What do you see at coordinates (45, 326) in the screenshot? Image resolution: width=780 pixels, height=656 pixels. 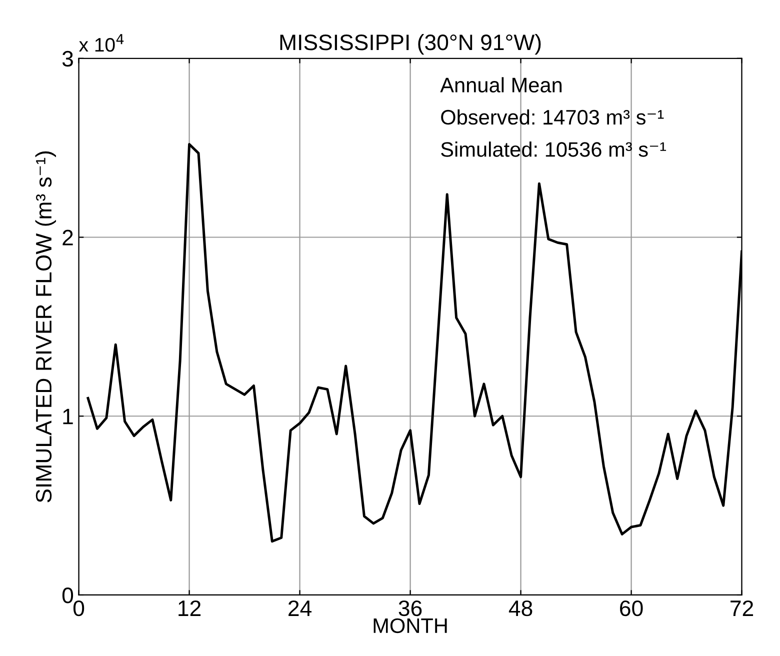 I see `y-axis-title: SIMULATED RIVER FLOW (m³ s⁻¹)` at bounding box center [45, 326].